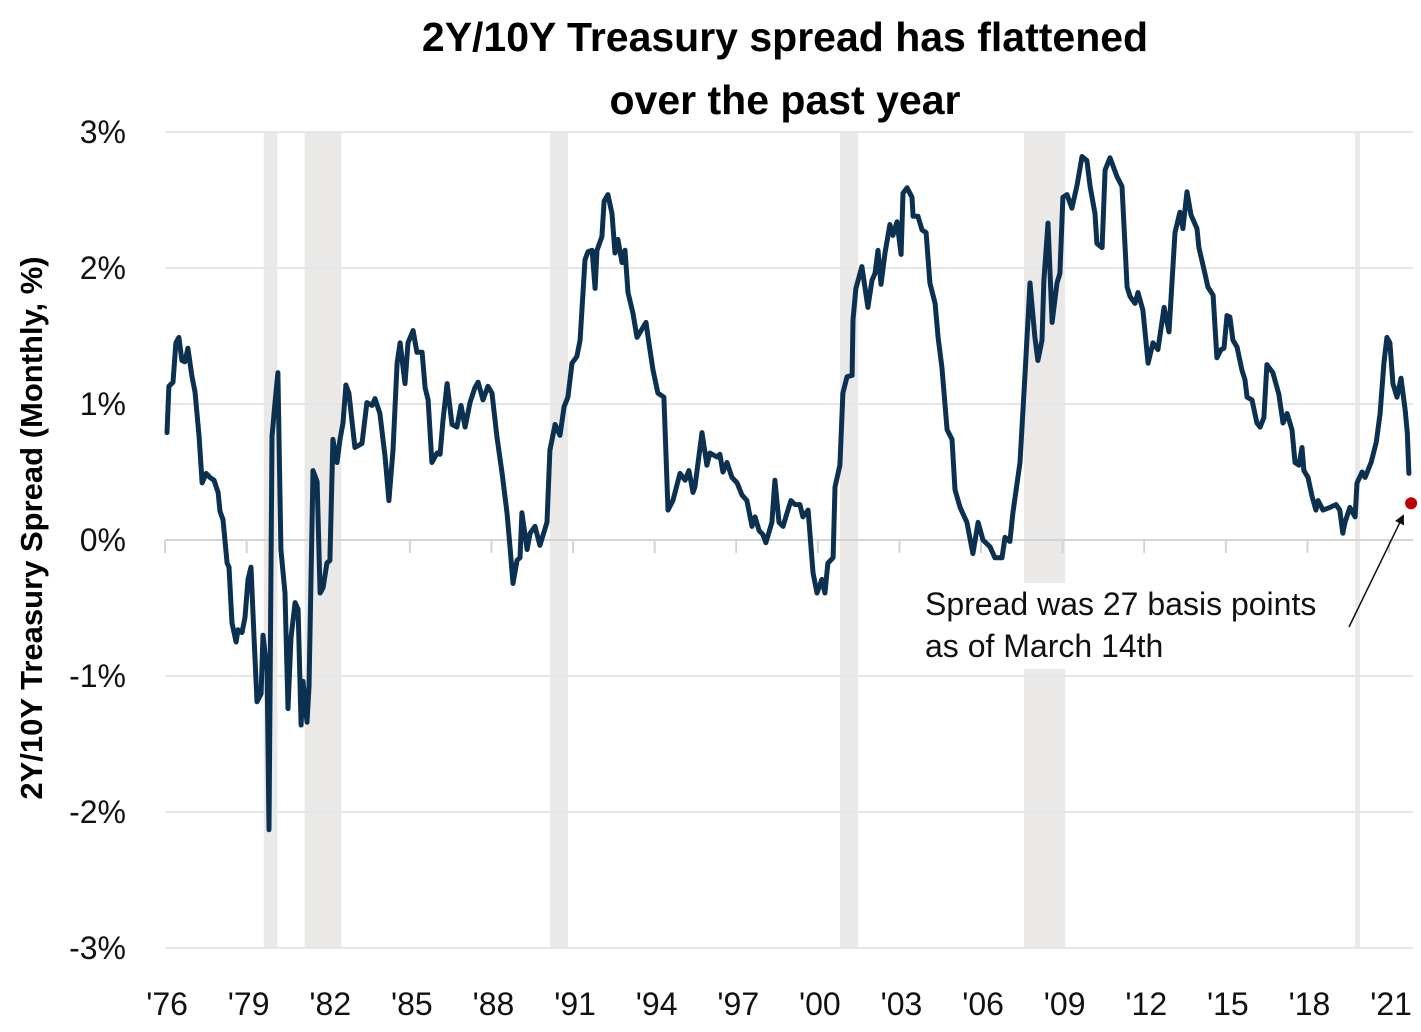 The height and width of the screenshot is (1032, 1421). Describe the element at coordinates (1391, 1004) in the screenshot. I see `x-tick-label: '21` at that location.